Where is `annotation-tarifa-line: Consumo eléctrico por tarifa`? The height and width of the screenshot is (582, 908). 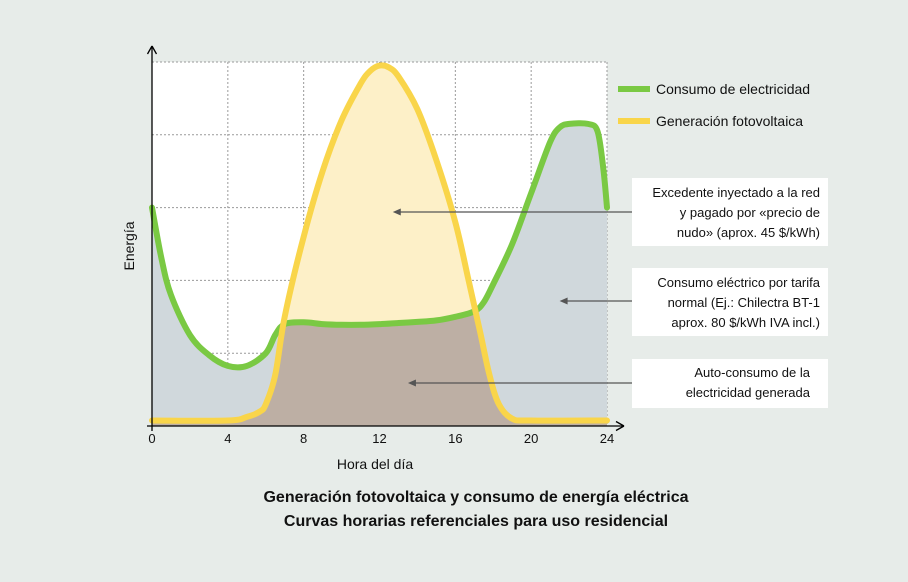
annotation-tarifa-line: Consumo eléctrico por tarifa is located at coordinates (738, 282).